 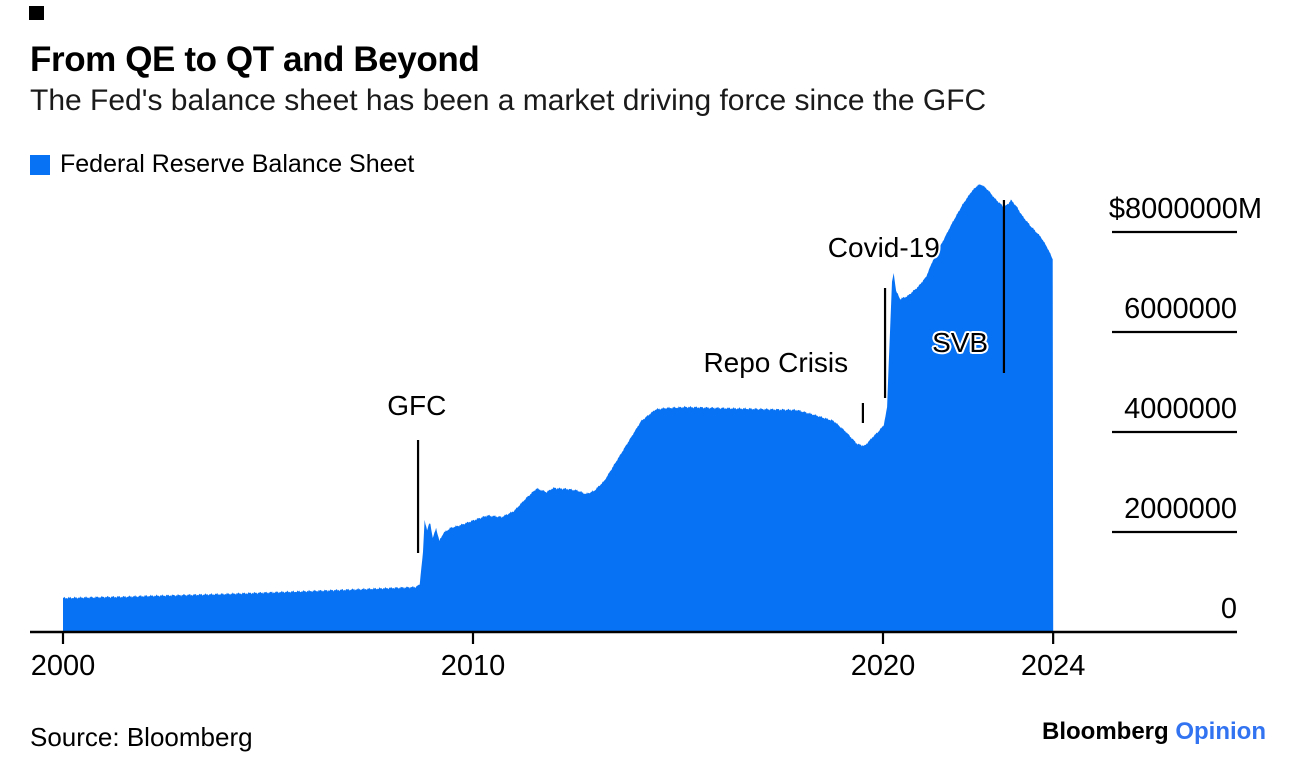 I want to click on annotation-label-svb: SVB, so click(x=960, y=342).